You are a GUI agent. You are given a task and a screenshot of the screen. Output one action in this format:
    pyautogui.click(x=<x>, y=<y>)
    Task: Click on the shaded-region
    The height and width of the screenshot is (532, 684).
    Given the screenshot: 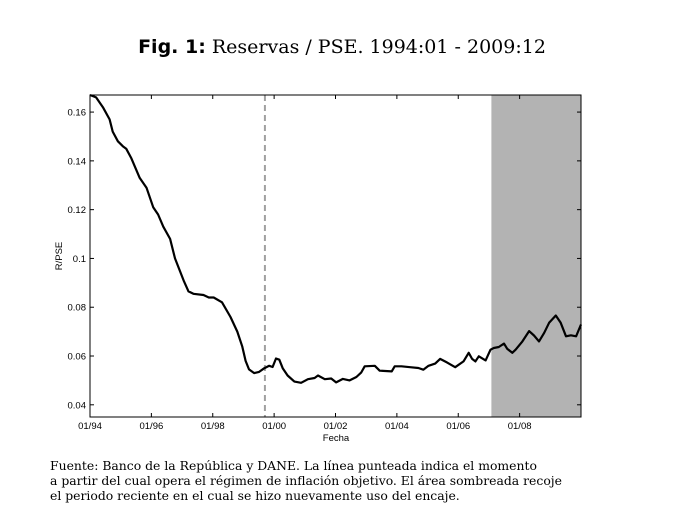 What is the action you would take?
    pyautogui.click(x=536, y=256)
    